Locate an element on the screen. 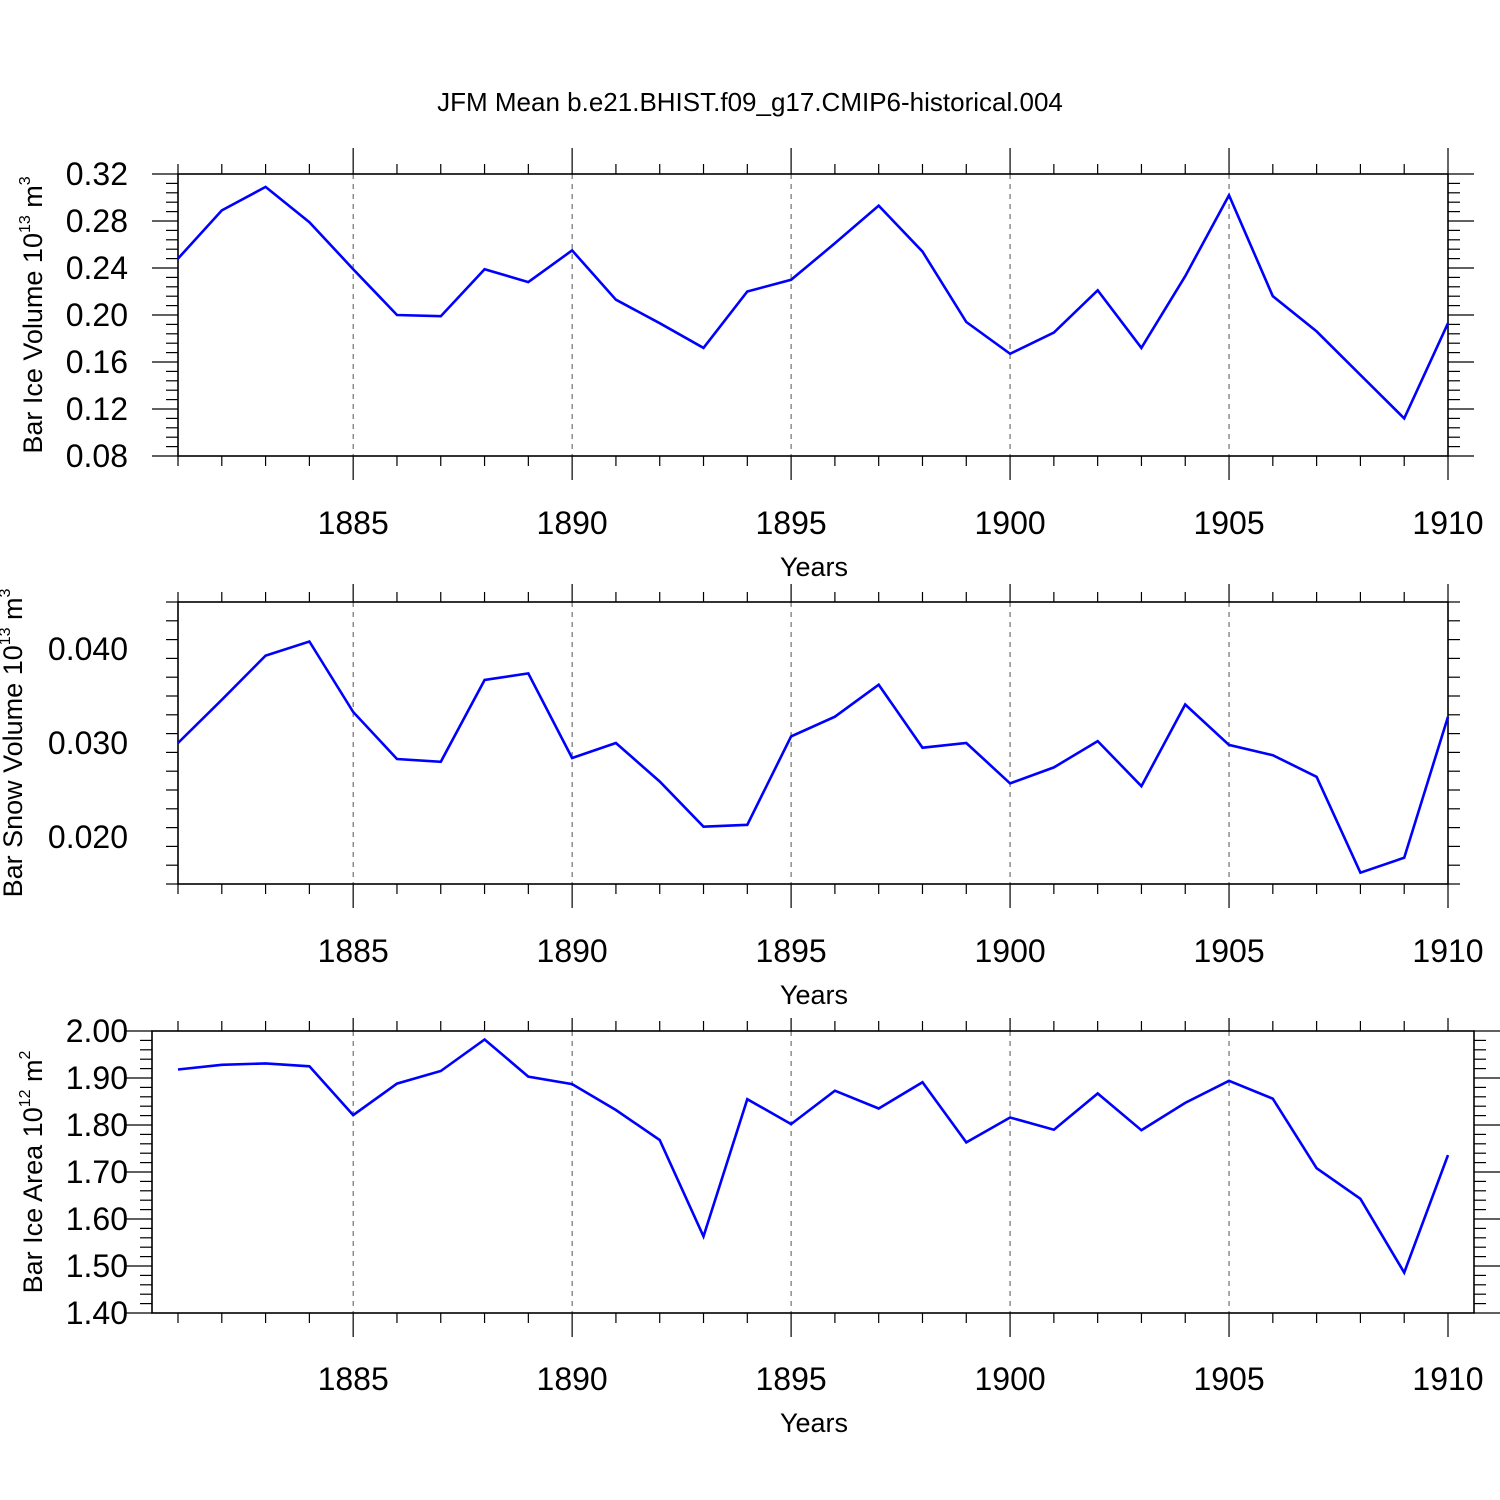 The width and height of the screenshot is (1500, 1500). y-tick-label: 0.20 is located at coordinates (97, 315).